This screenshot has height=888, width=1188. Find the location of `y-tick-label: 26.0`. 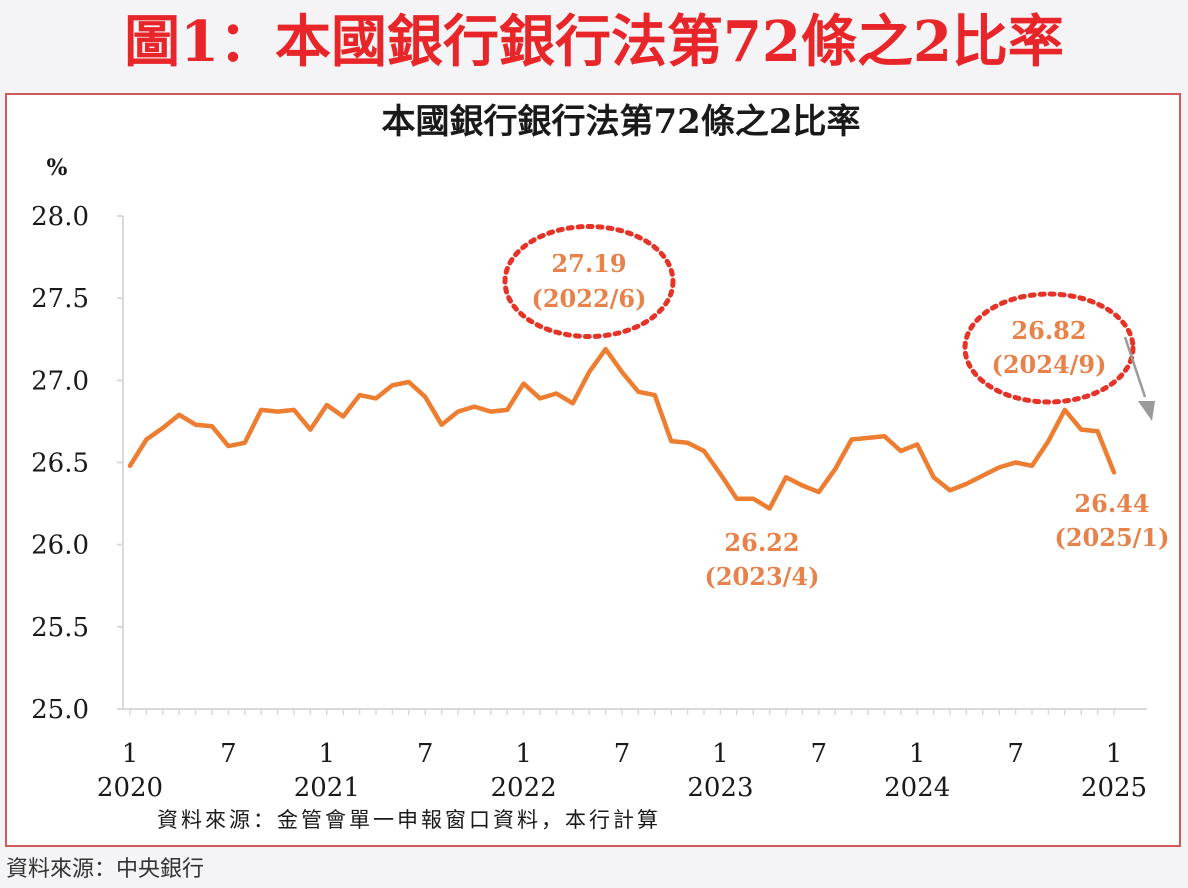

y-tick-label: 26.0 is located at coordinates (60, 546).